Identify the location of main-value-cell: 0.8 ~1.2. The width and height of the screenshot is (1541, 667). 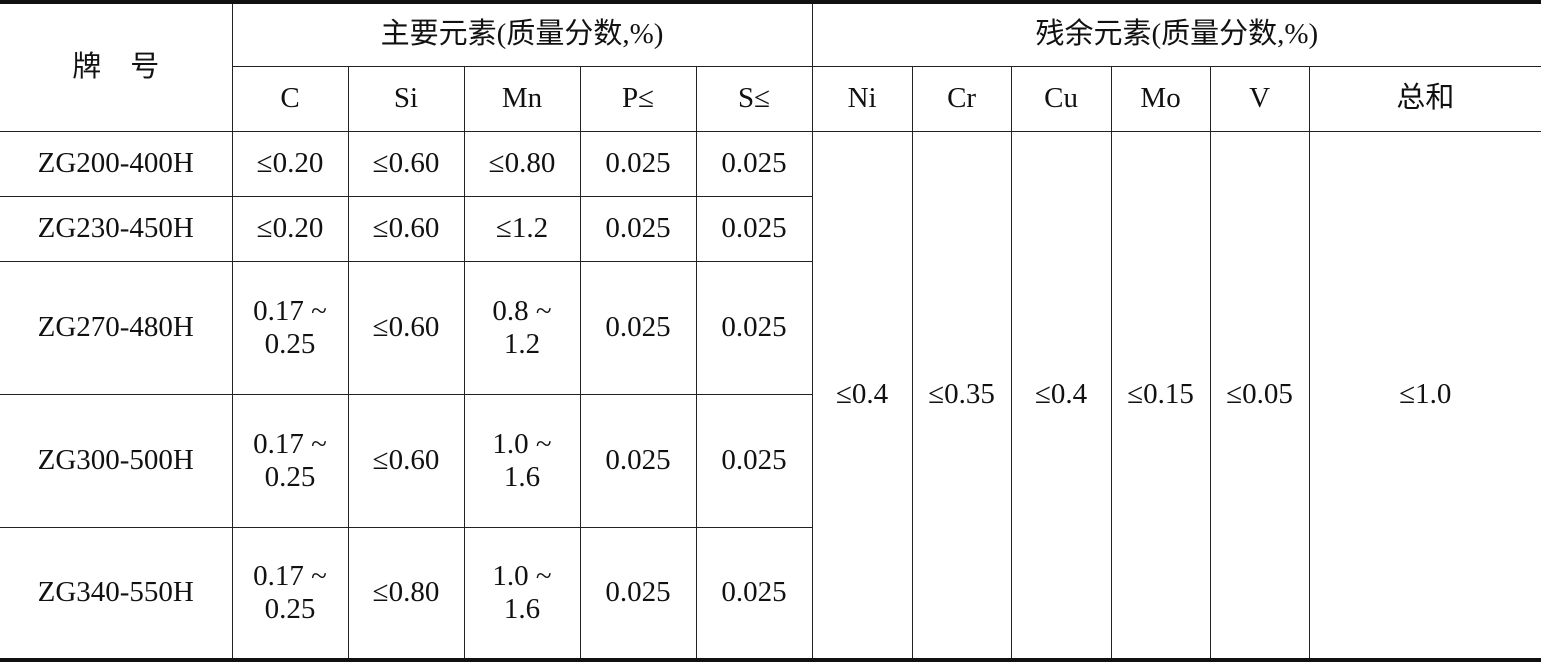
(522, 327).